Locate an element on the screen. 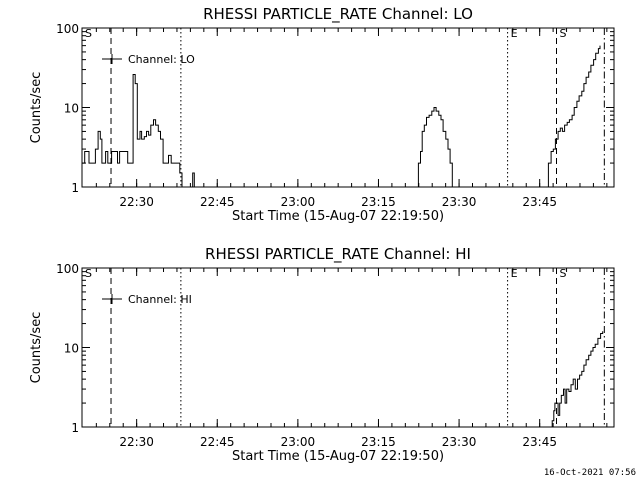  chart-title: RHESSI PARTICLE_RATE Channel: HI is located at coordinates (338, 254).